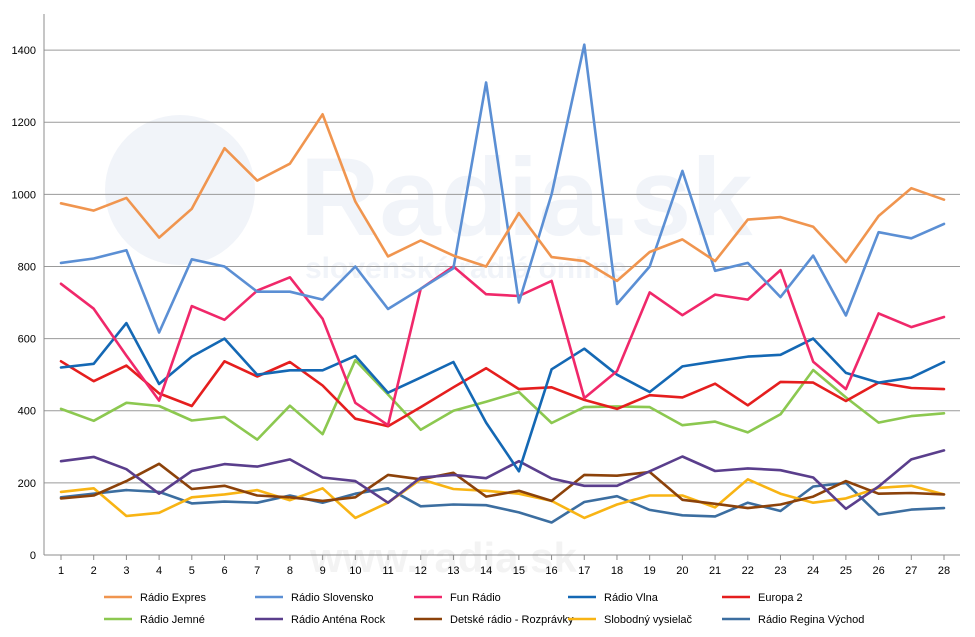 This screenshot has width=975, height=637. I want to click on watermark-bottom: www.radia.sk, so click(443, 557).